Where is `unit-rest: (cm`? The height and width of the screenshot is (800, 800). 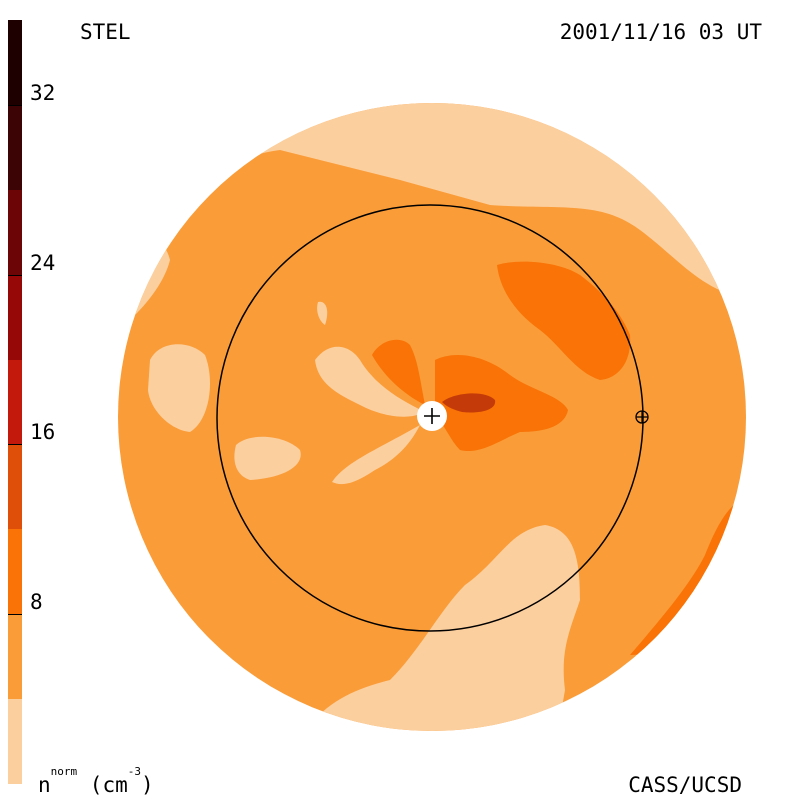 unit-rest: (cm is located at coordinates (102, 785).